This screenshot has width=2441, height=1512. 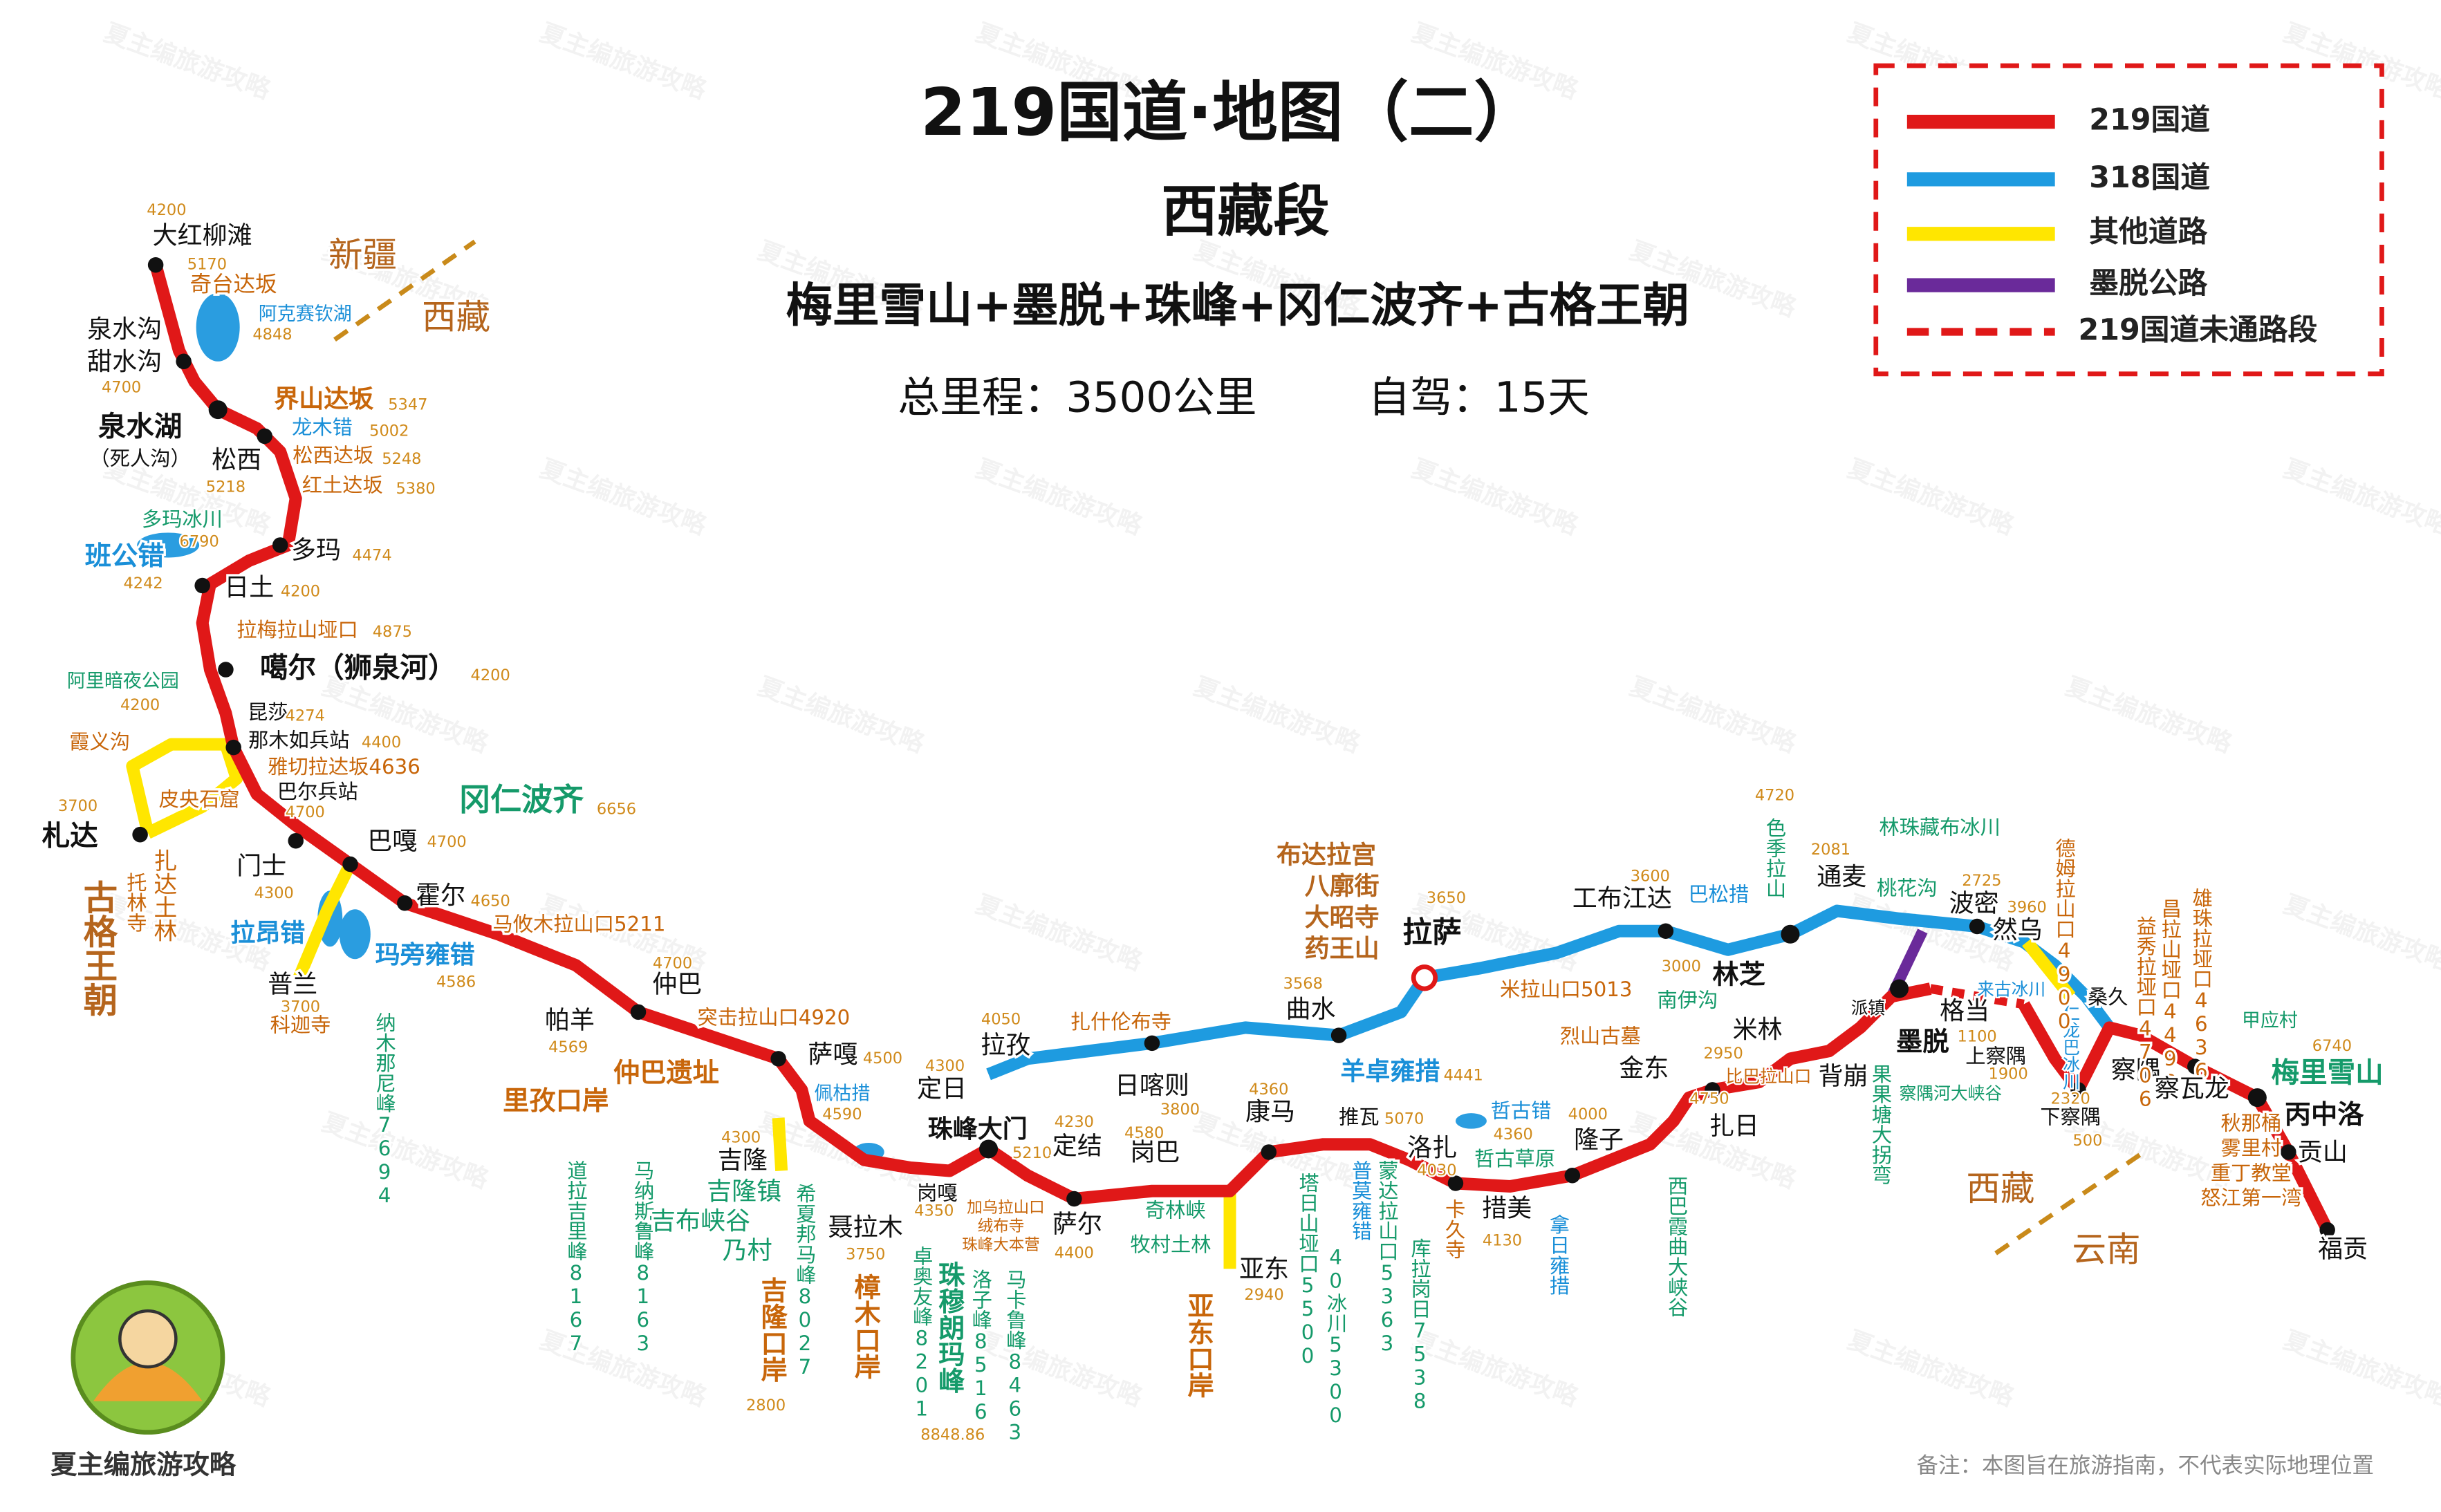 What do you see at coordinates (2250, 1147) in the screenshot?
I see `place-label: 雾里村` at bounding box center [2250, 1147].